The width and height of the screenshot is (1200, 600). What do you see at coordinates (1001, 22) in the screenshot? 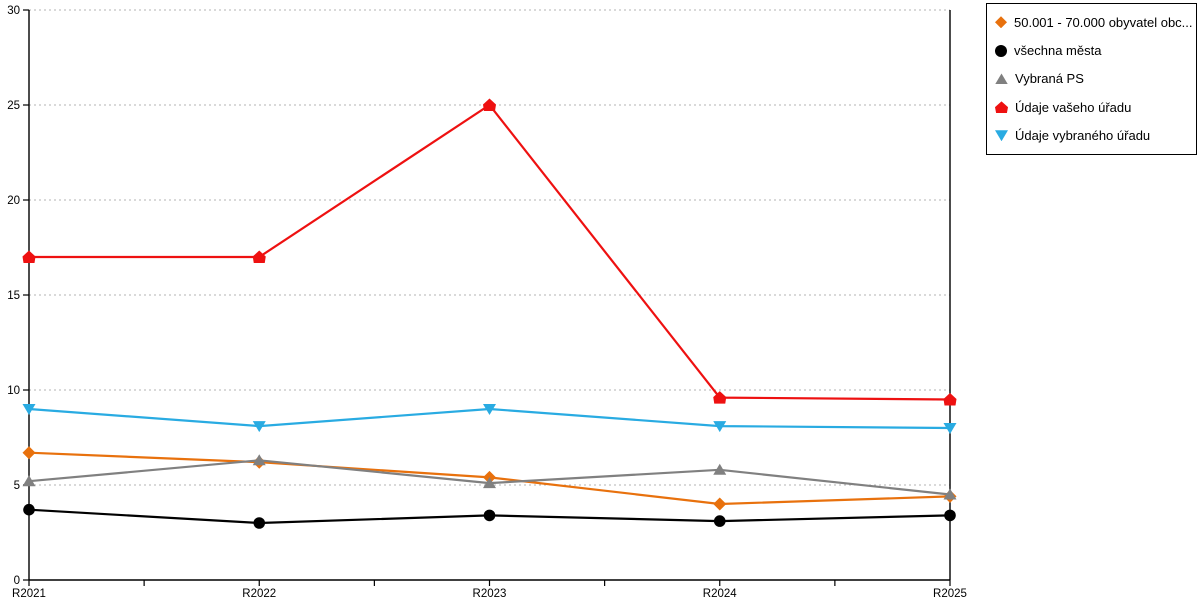
I see `diamond-icon` at bounding box center [1001, 22].